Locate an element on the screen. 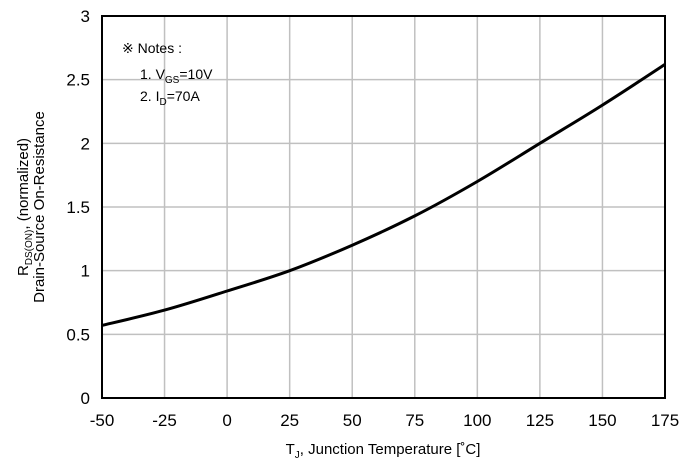 This screenshot has width=685, height=463. y-tick-labels: 0 0.5 1 1.5 2 2.5 3 is located at coordinates (78, 207).